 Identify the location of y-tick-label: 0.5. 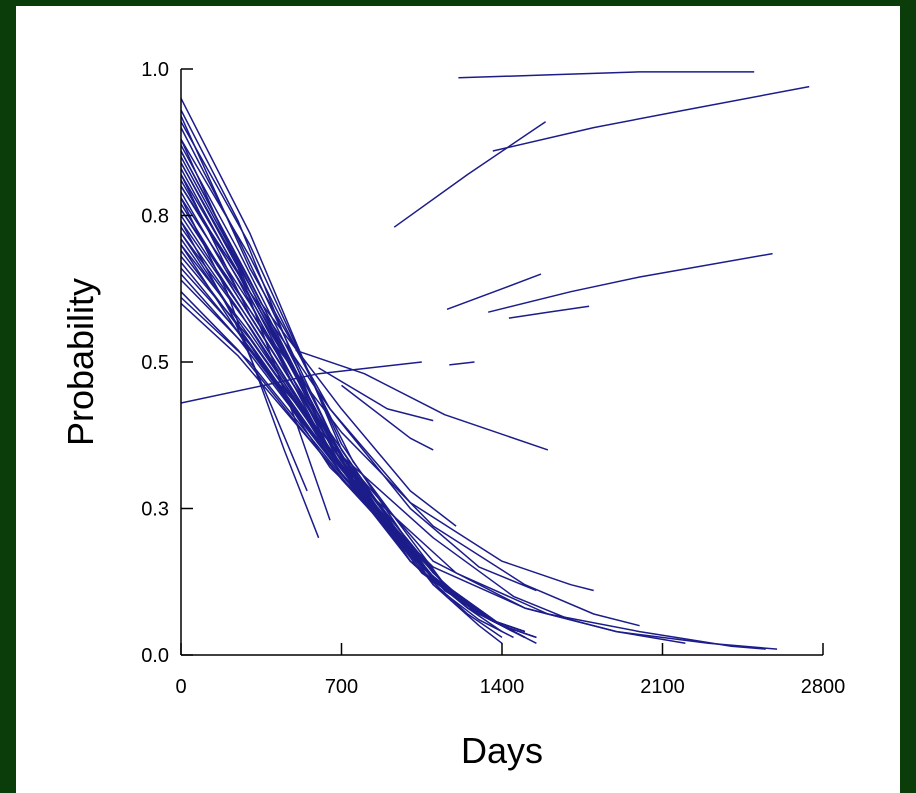
(155, 363).